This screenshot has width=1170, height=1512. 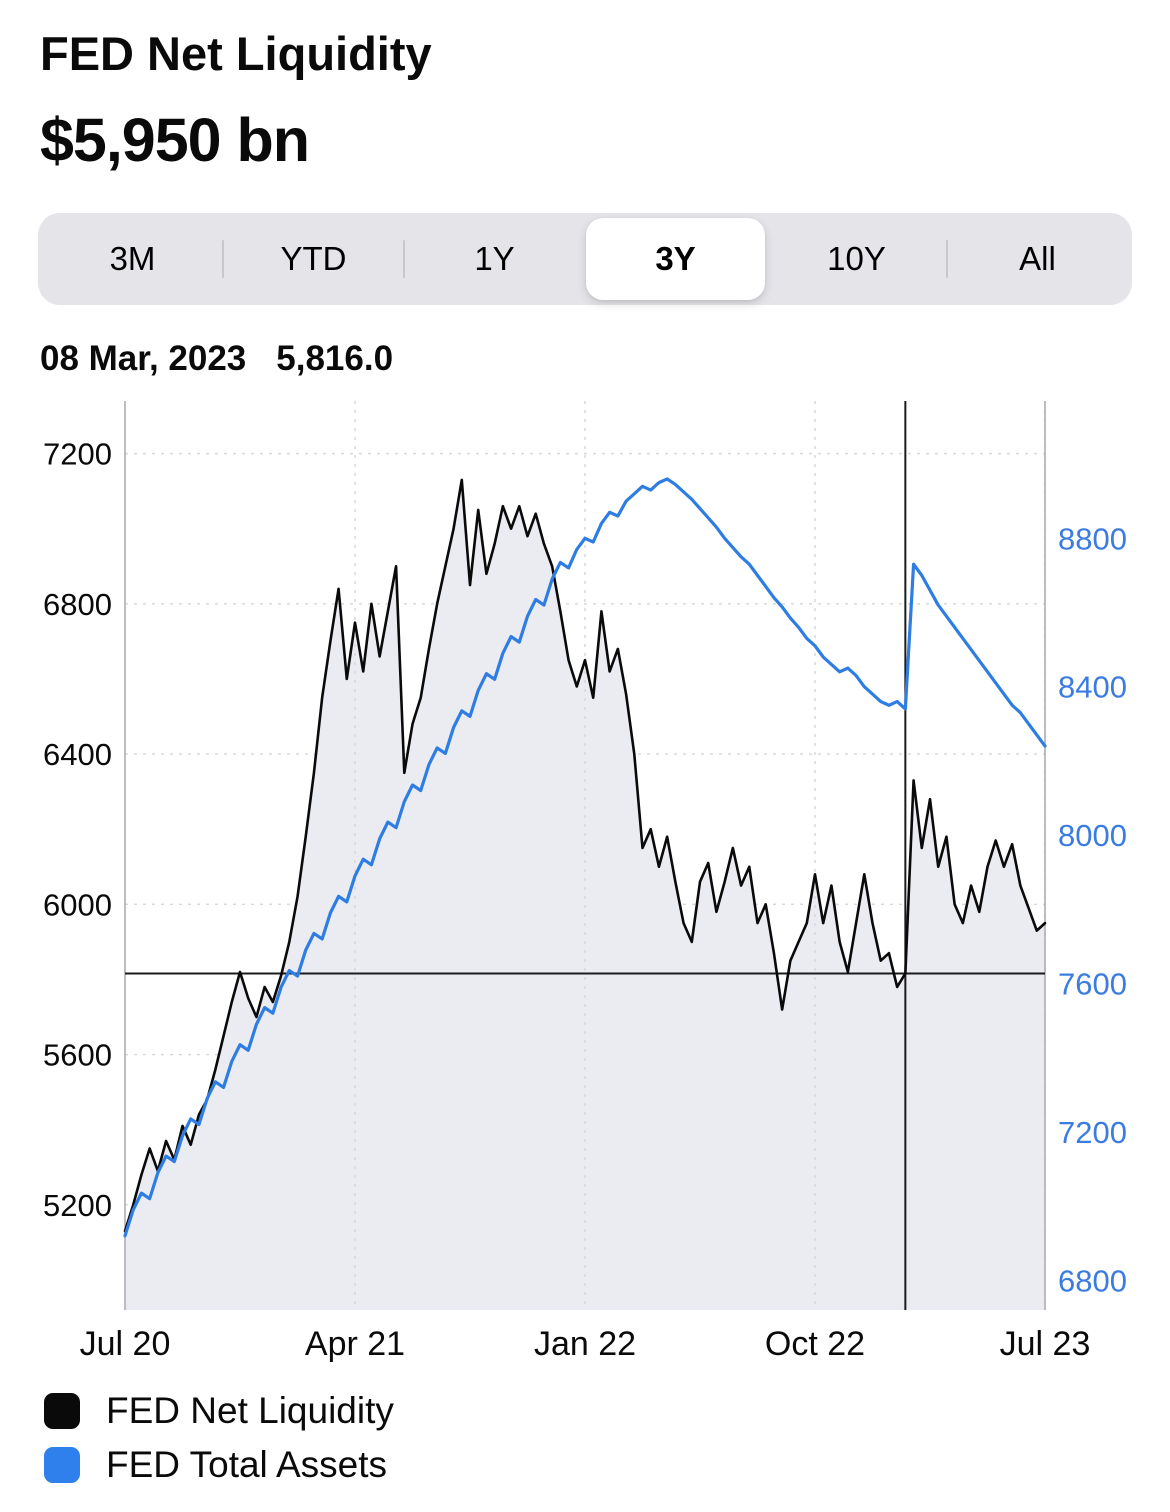 What do you see at coordinates (856, 258) in the screenshot?
I see `range-option-10y: 10Y` at bounding box center [856, 258].